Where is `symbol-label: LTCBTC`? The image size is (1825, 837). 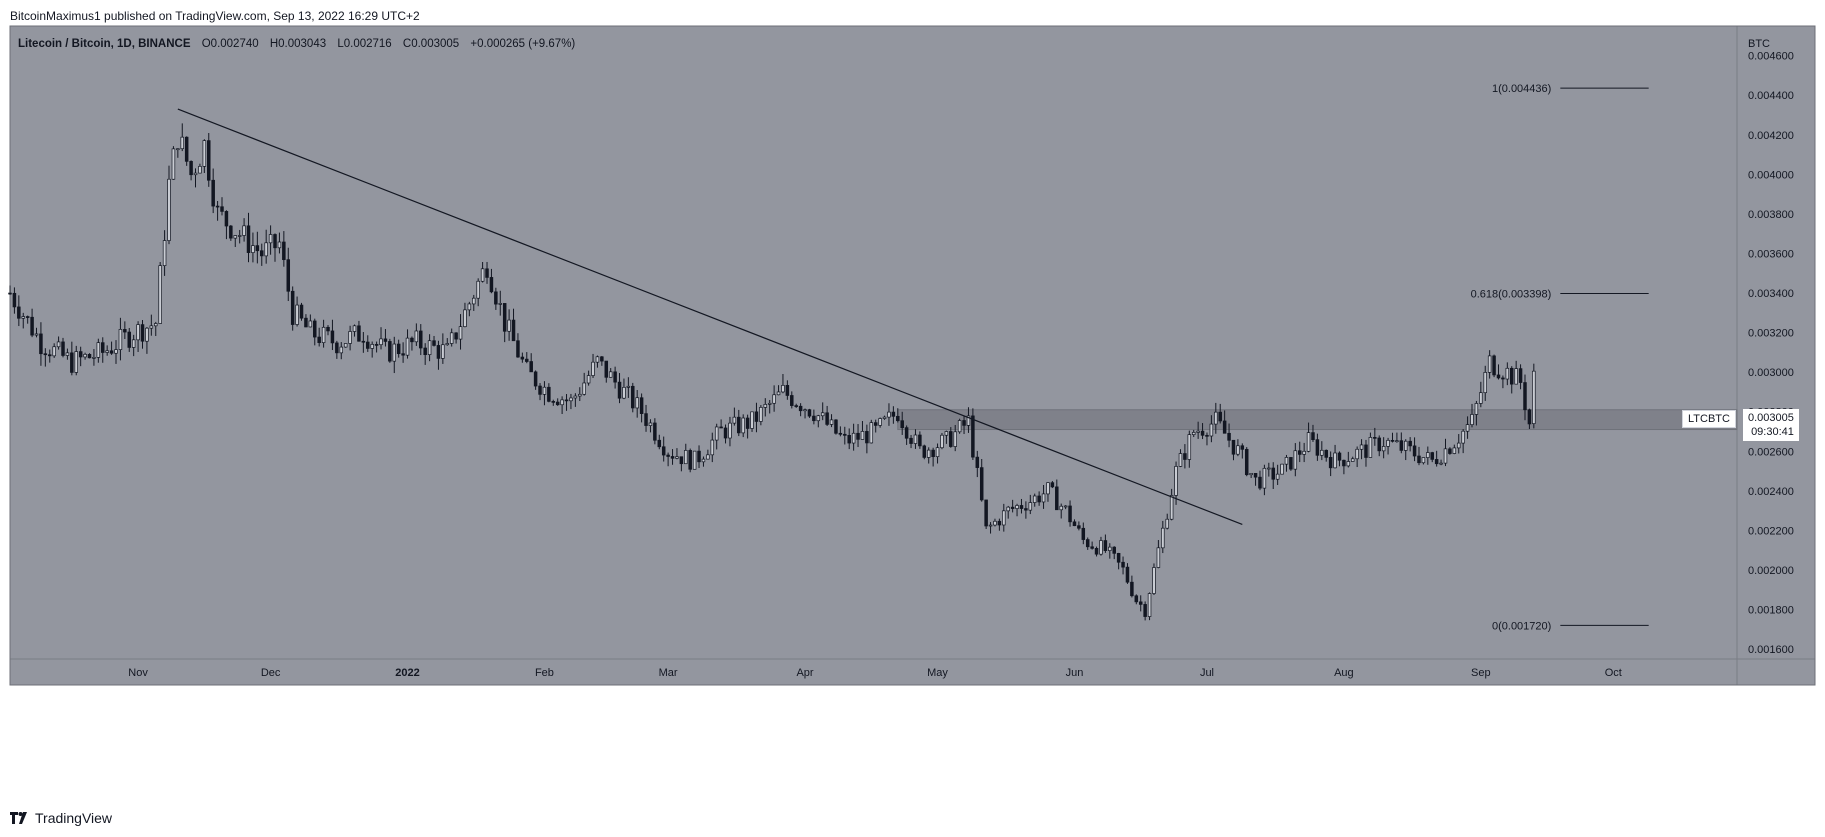
symbol-label: LTCBTC is located at coordinates (1709, 419).